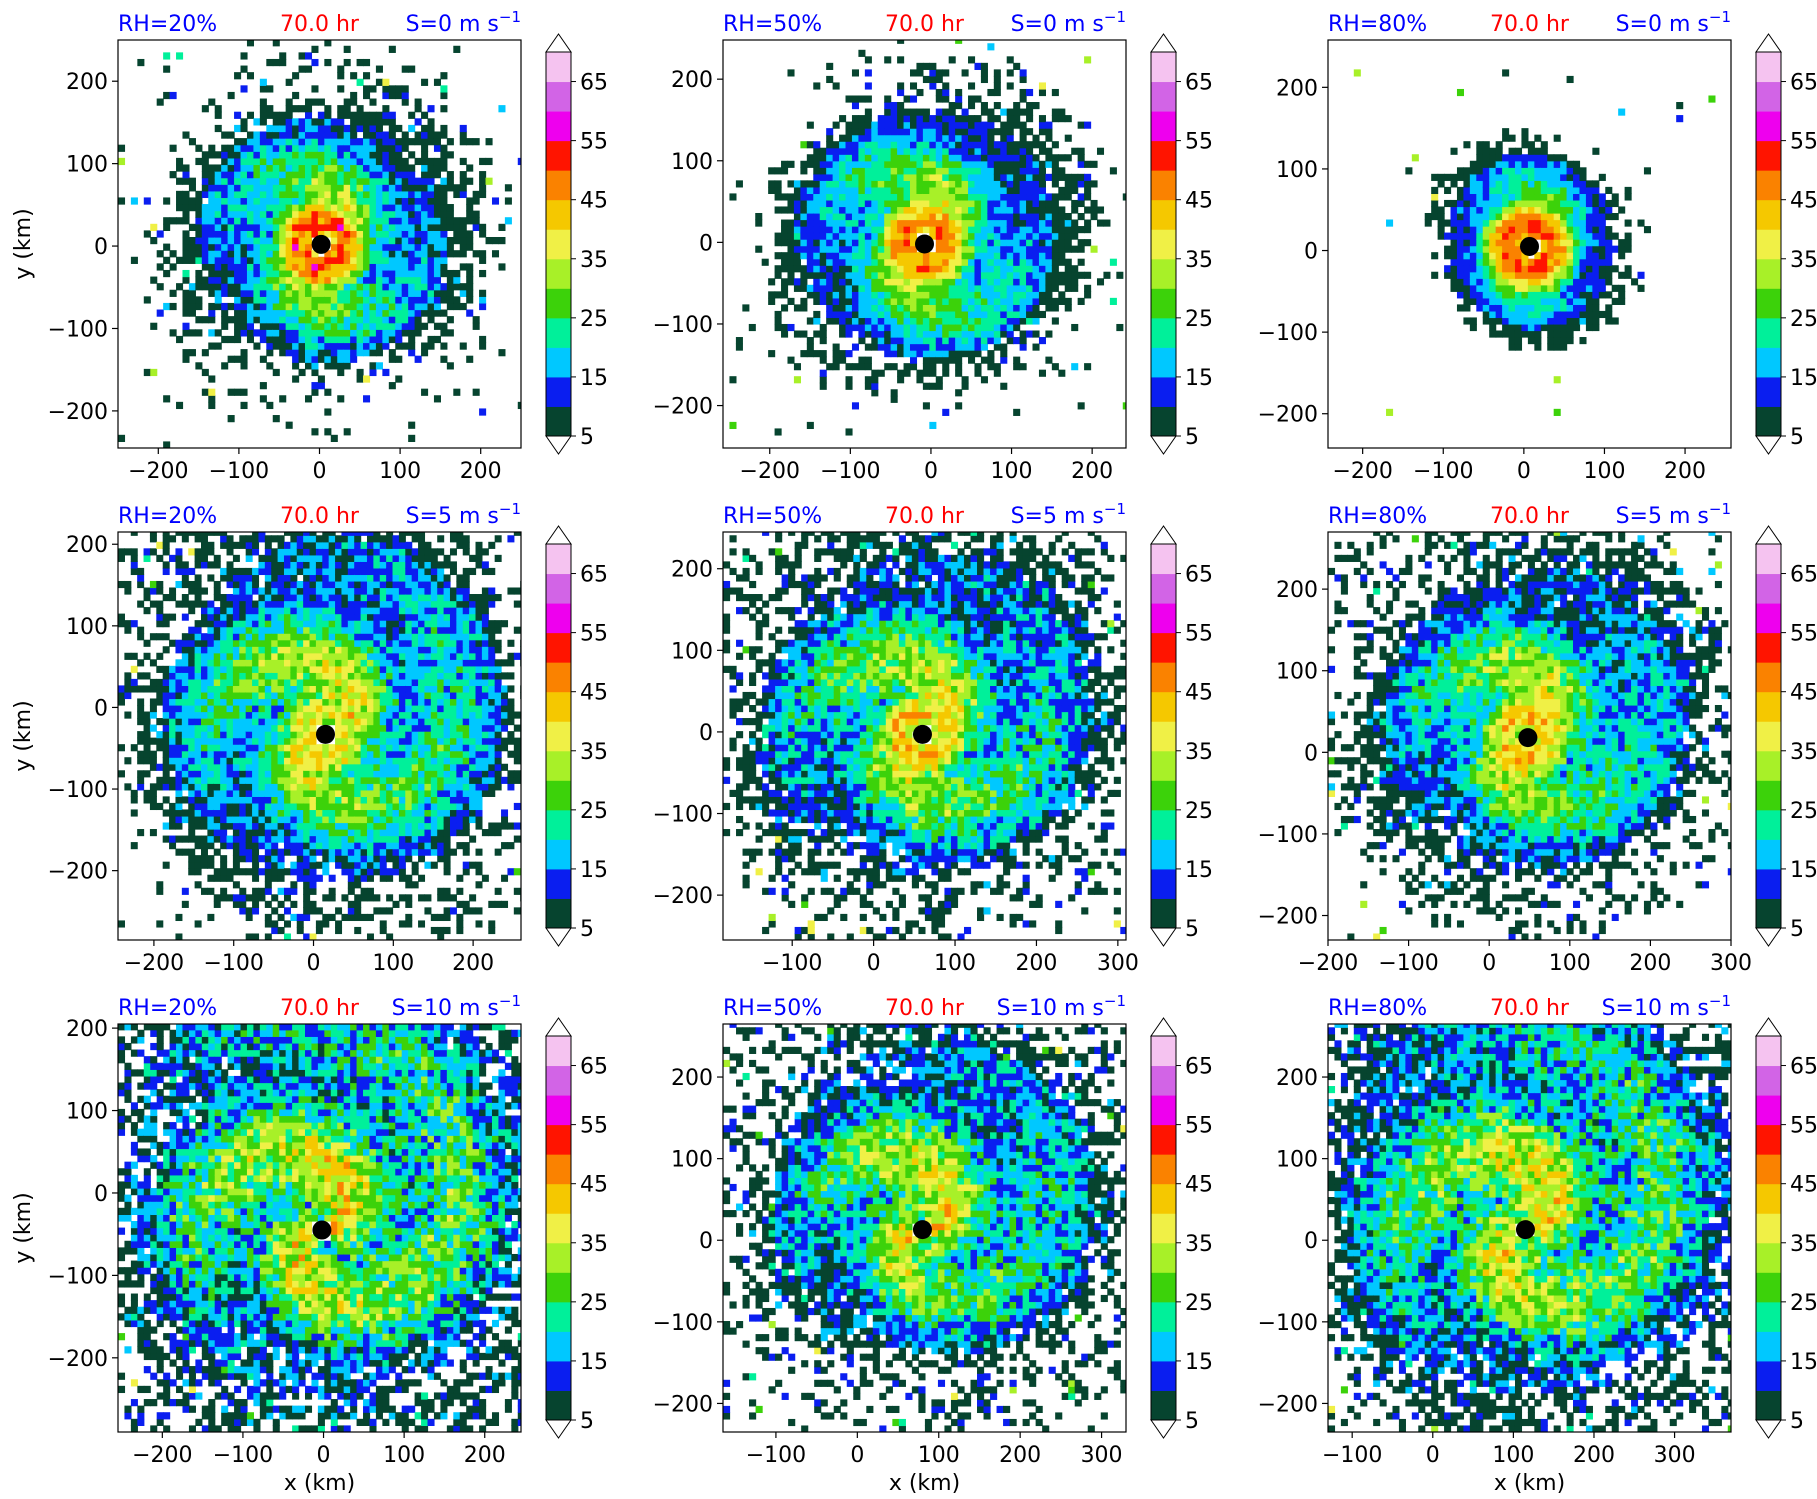 This screenshot has width=1817, height=1499. I want to click on x-axis-label: x (km), so click(319, 1483).